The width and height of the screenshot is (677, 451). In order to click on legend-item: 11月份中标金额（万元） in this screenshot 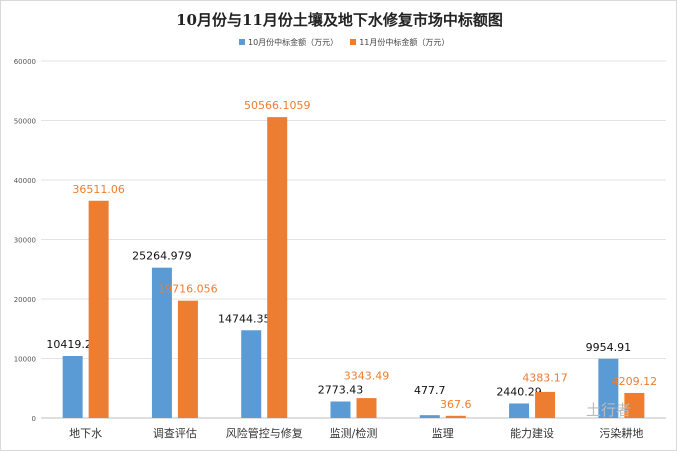, I will do `click(399, 42)`.